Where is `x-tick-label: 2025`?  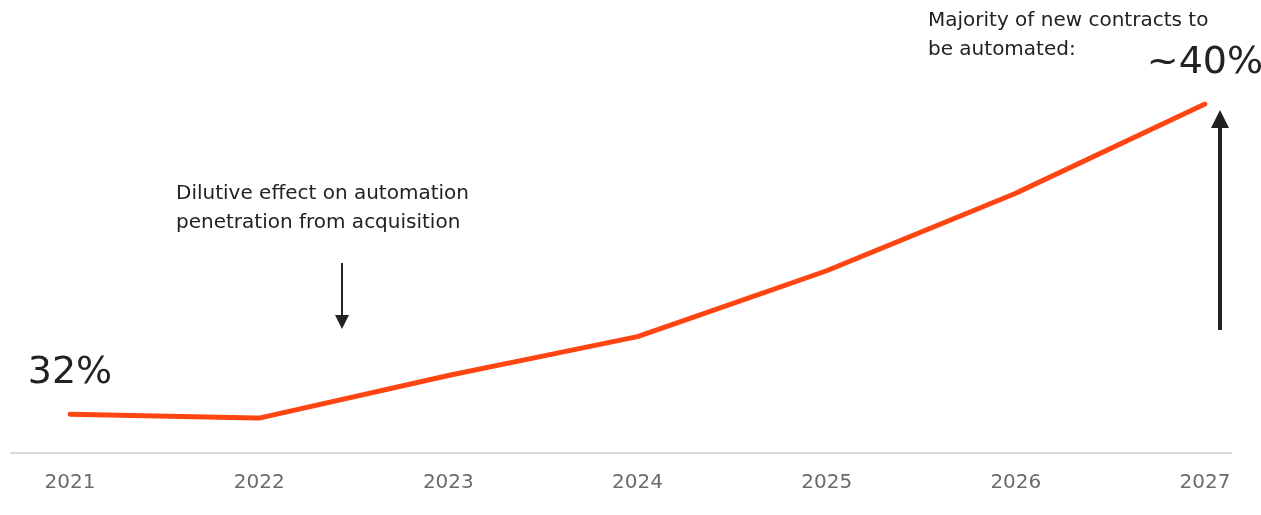
x-tick-label: 2025 is located at coordinates (827, 481).